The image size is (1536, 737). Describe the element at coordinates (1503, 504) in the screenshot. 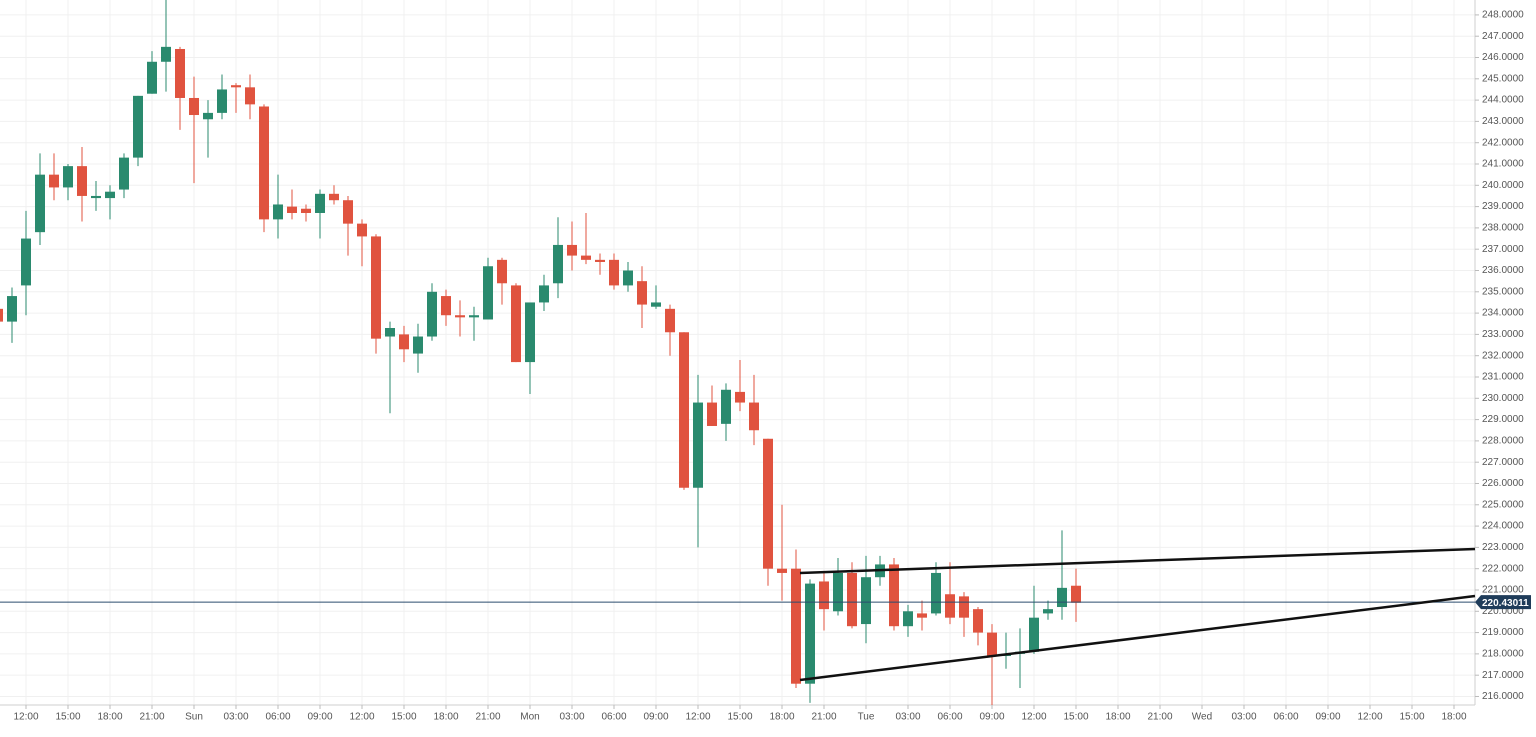

I see `y-tick-label: 225.0000` at that location.